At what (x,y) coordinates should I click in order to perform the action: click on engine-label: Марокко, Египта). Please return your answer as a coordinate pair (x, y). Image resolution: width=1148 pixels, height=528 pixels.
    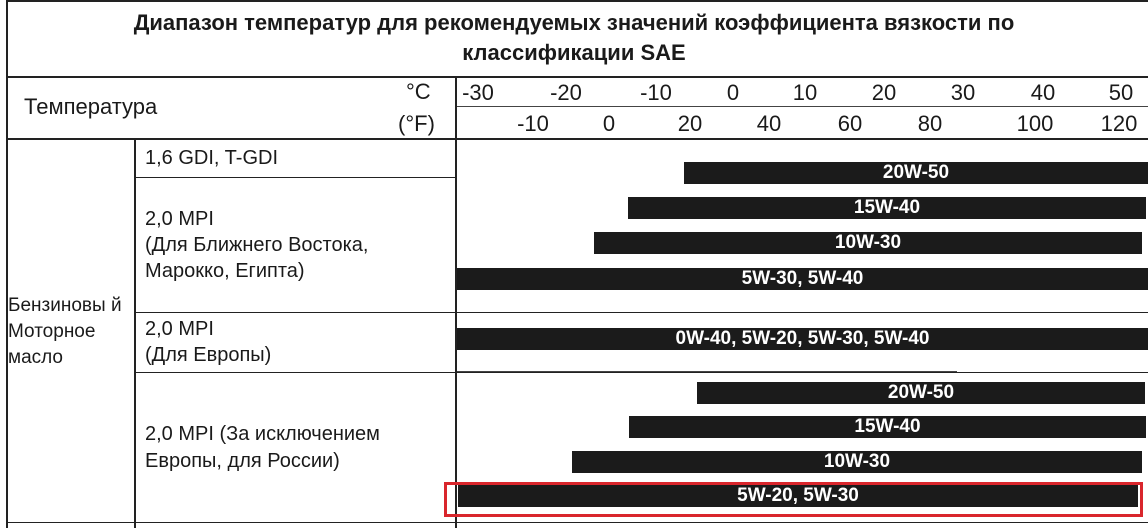
    Looking at the image, I should click on (225, 271).